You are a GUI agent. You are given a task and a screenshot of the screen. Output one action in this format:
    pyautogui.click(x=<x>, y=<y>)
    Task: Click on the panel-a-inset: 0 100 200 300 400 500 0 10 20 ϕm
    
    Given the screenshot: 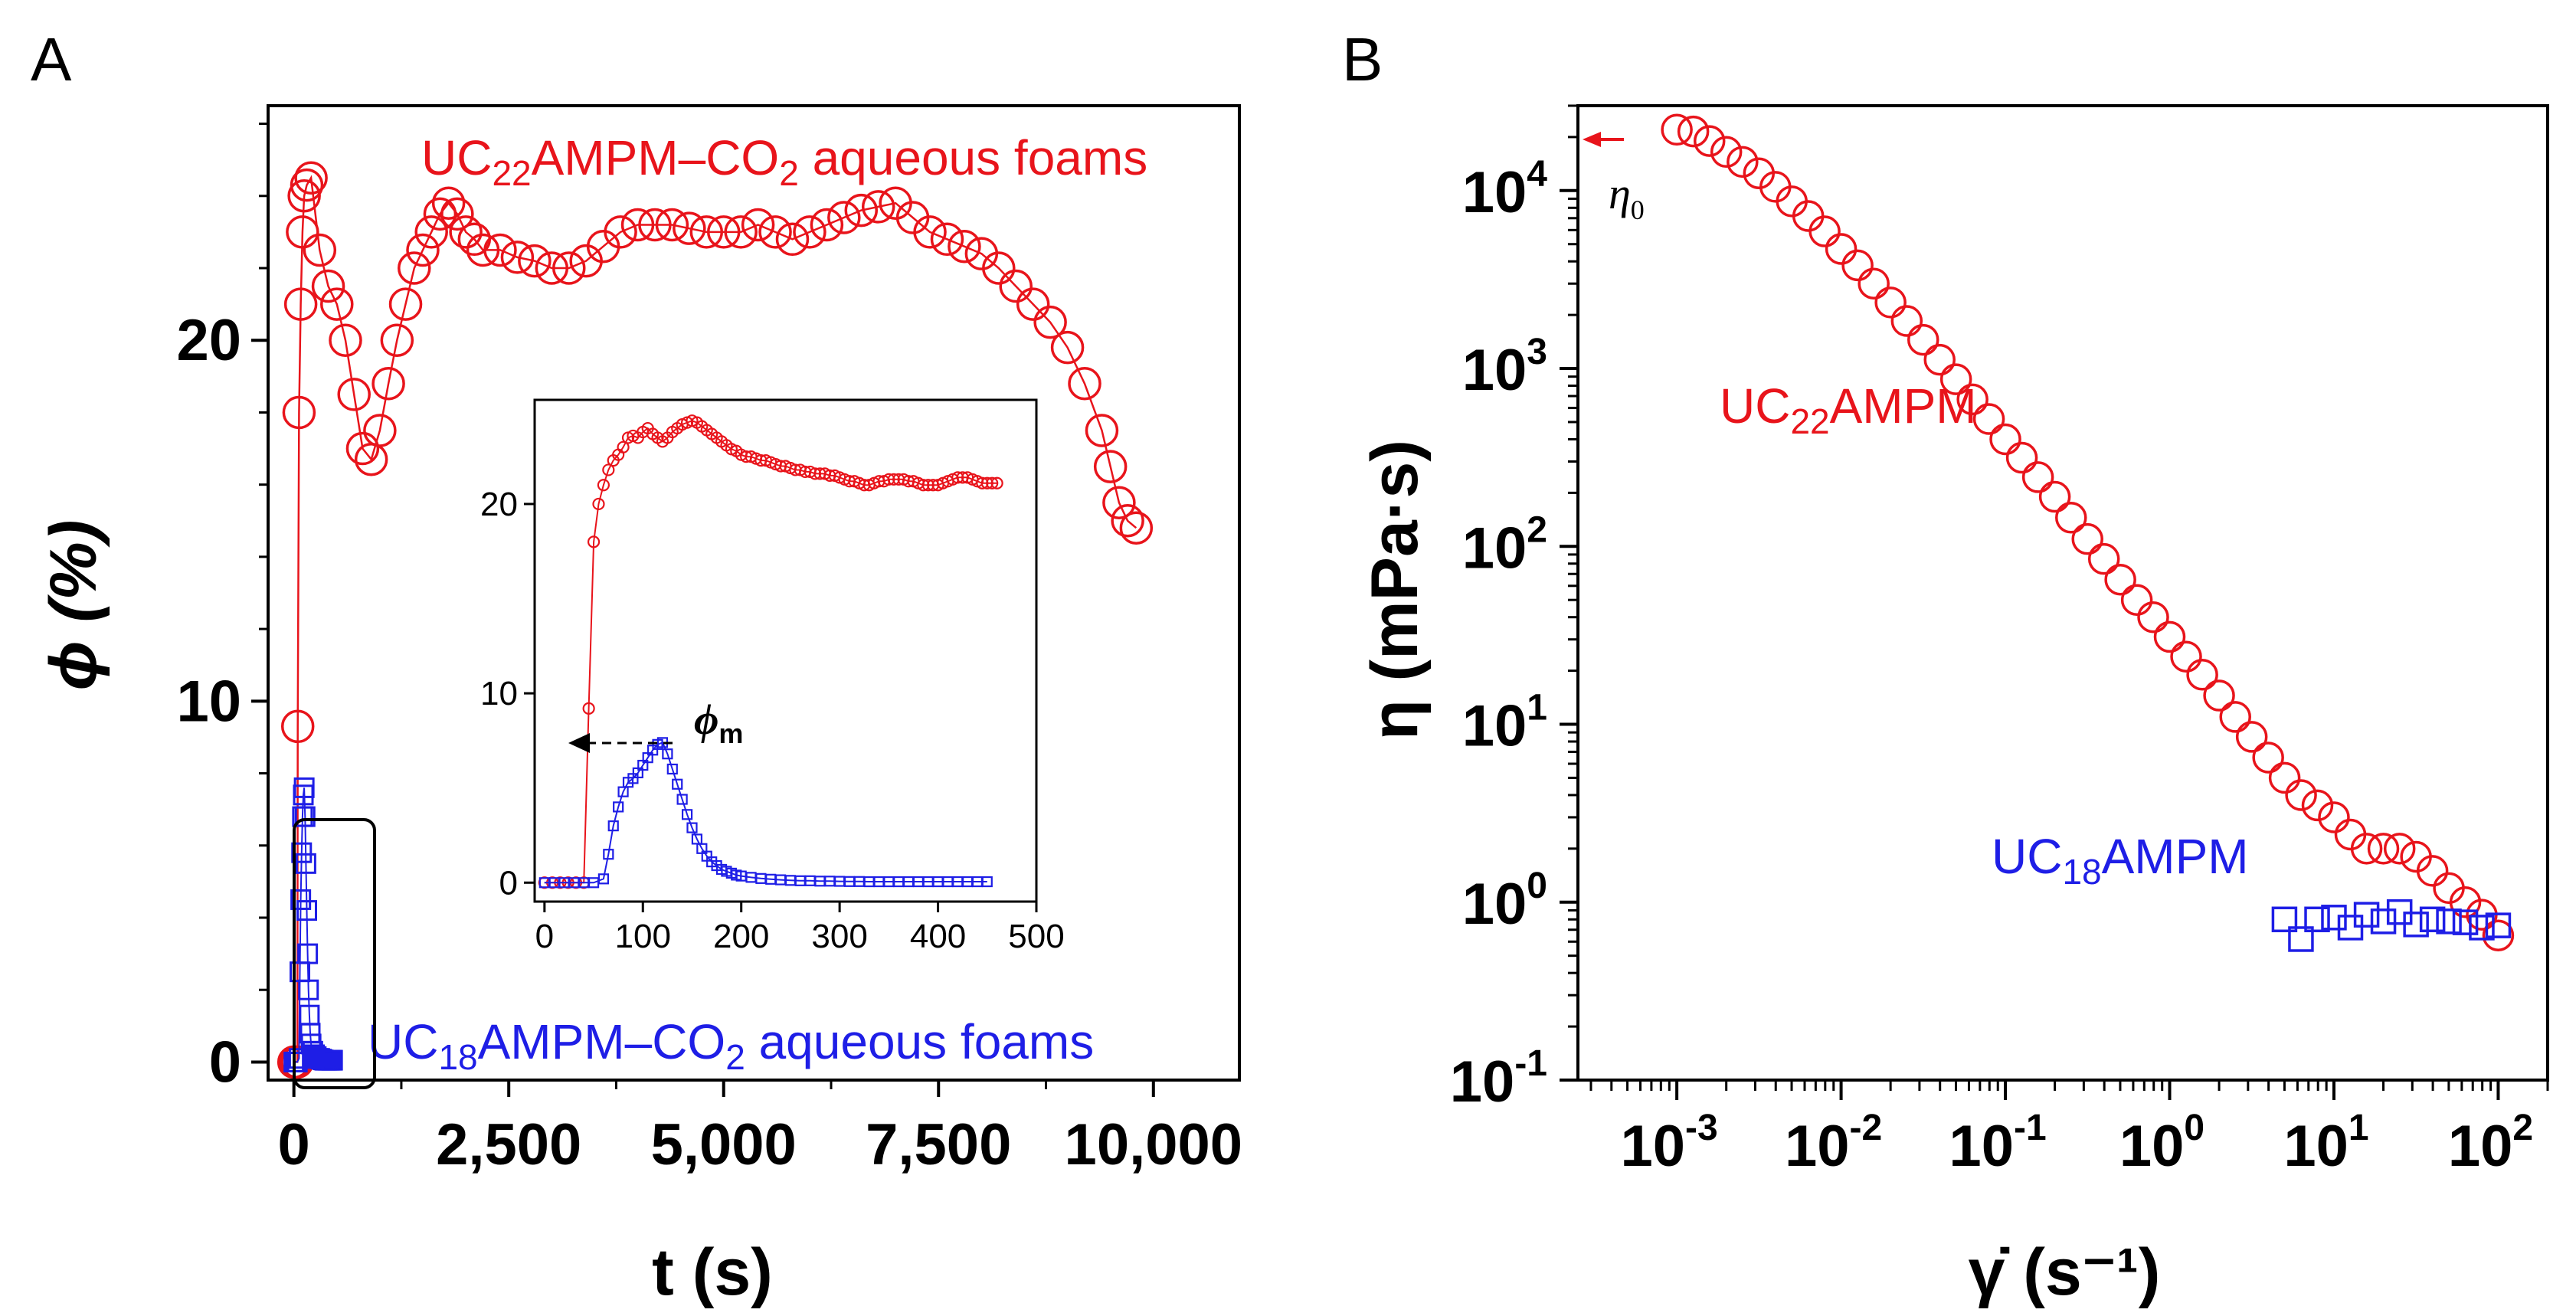 What is the action you would take?
    pyautogui.click(x=772, y=676)
    